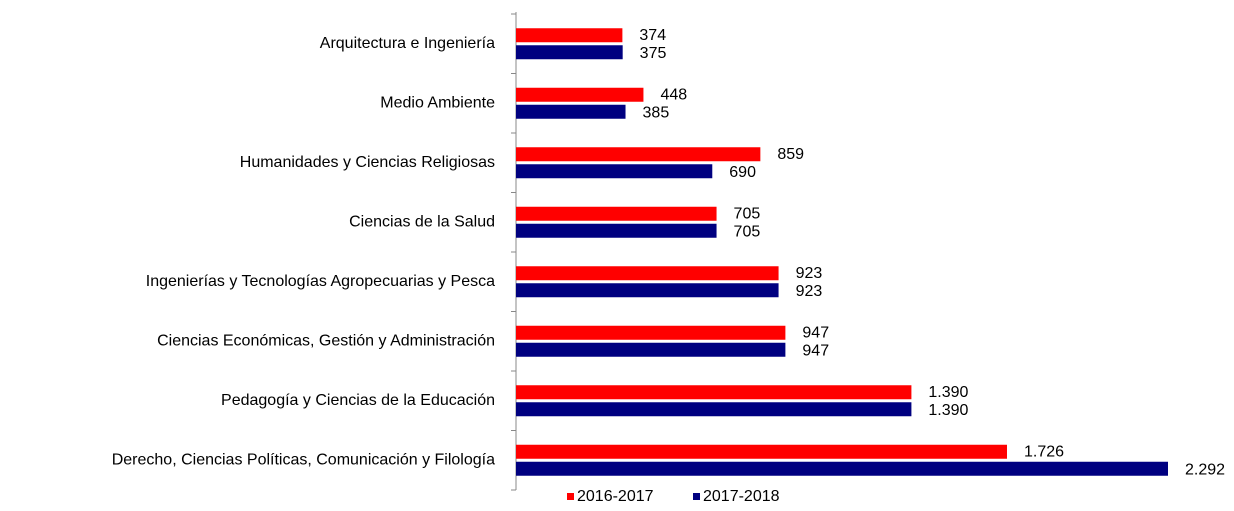 This screenshot has height=511, width=1234. I want to click on category-label: Humanidades y Ciencias Religiosas, so click(367, 162).